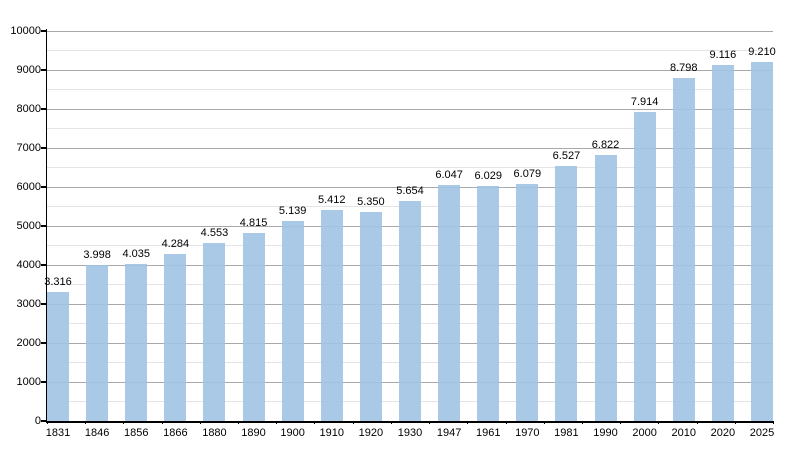  What do you see at coordinates (683, 433) in the screenshot?
I see `x-tick-label: 2010` at bounding box center [683, 433].